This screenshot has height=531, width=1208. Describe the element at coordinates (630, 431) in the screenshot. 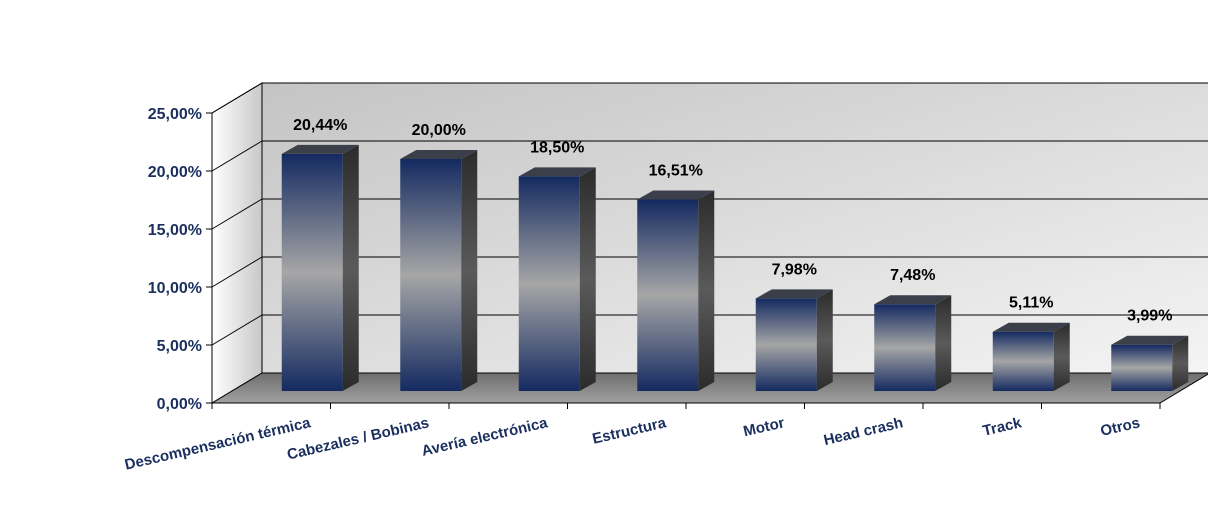

I see `x-tick-label: Estructura` at that location.